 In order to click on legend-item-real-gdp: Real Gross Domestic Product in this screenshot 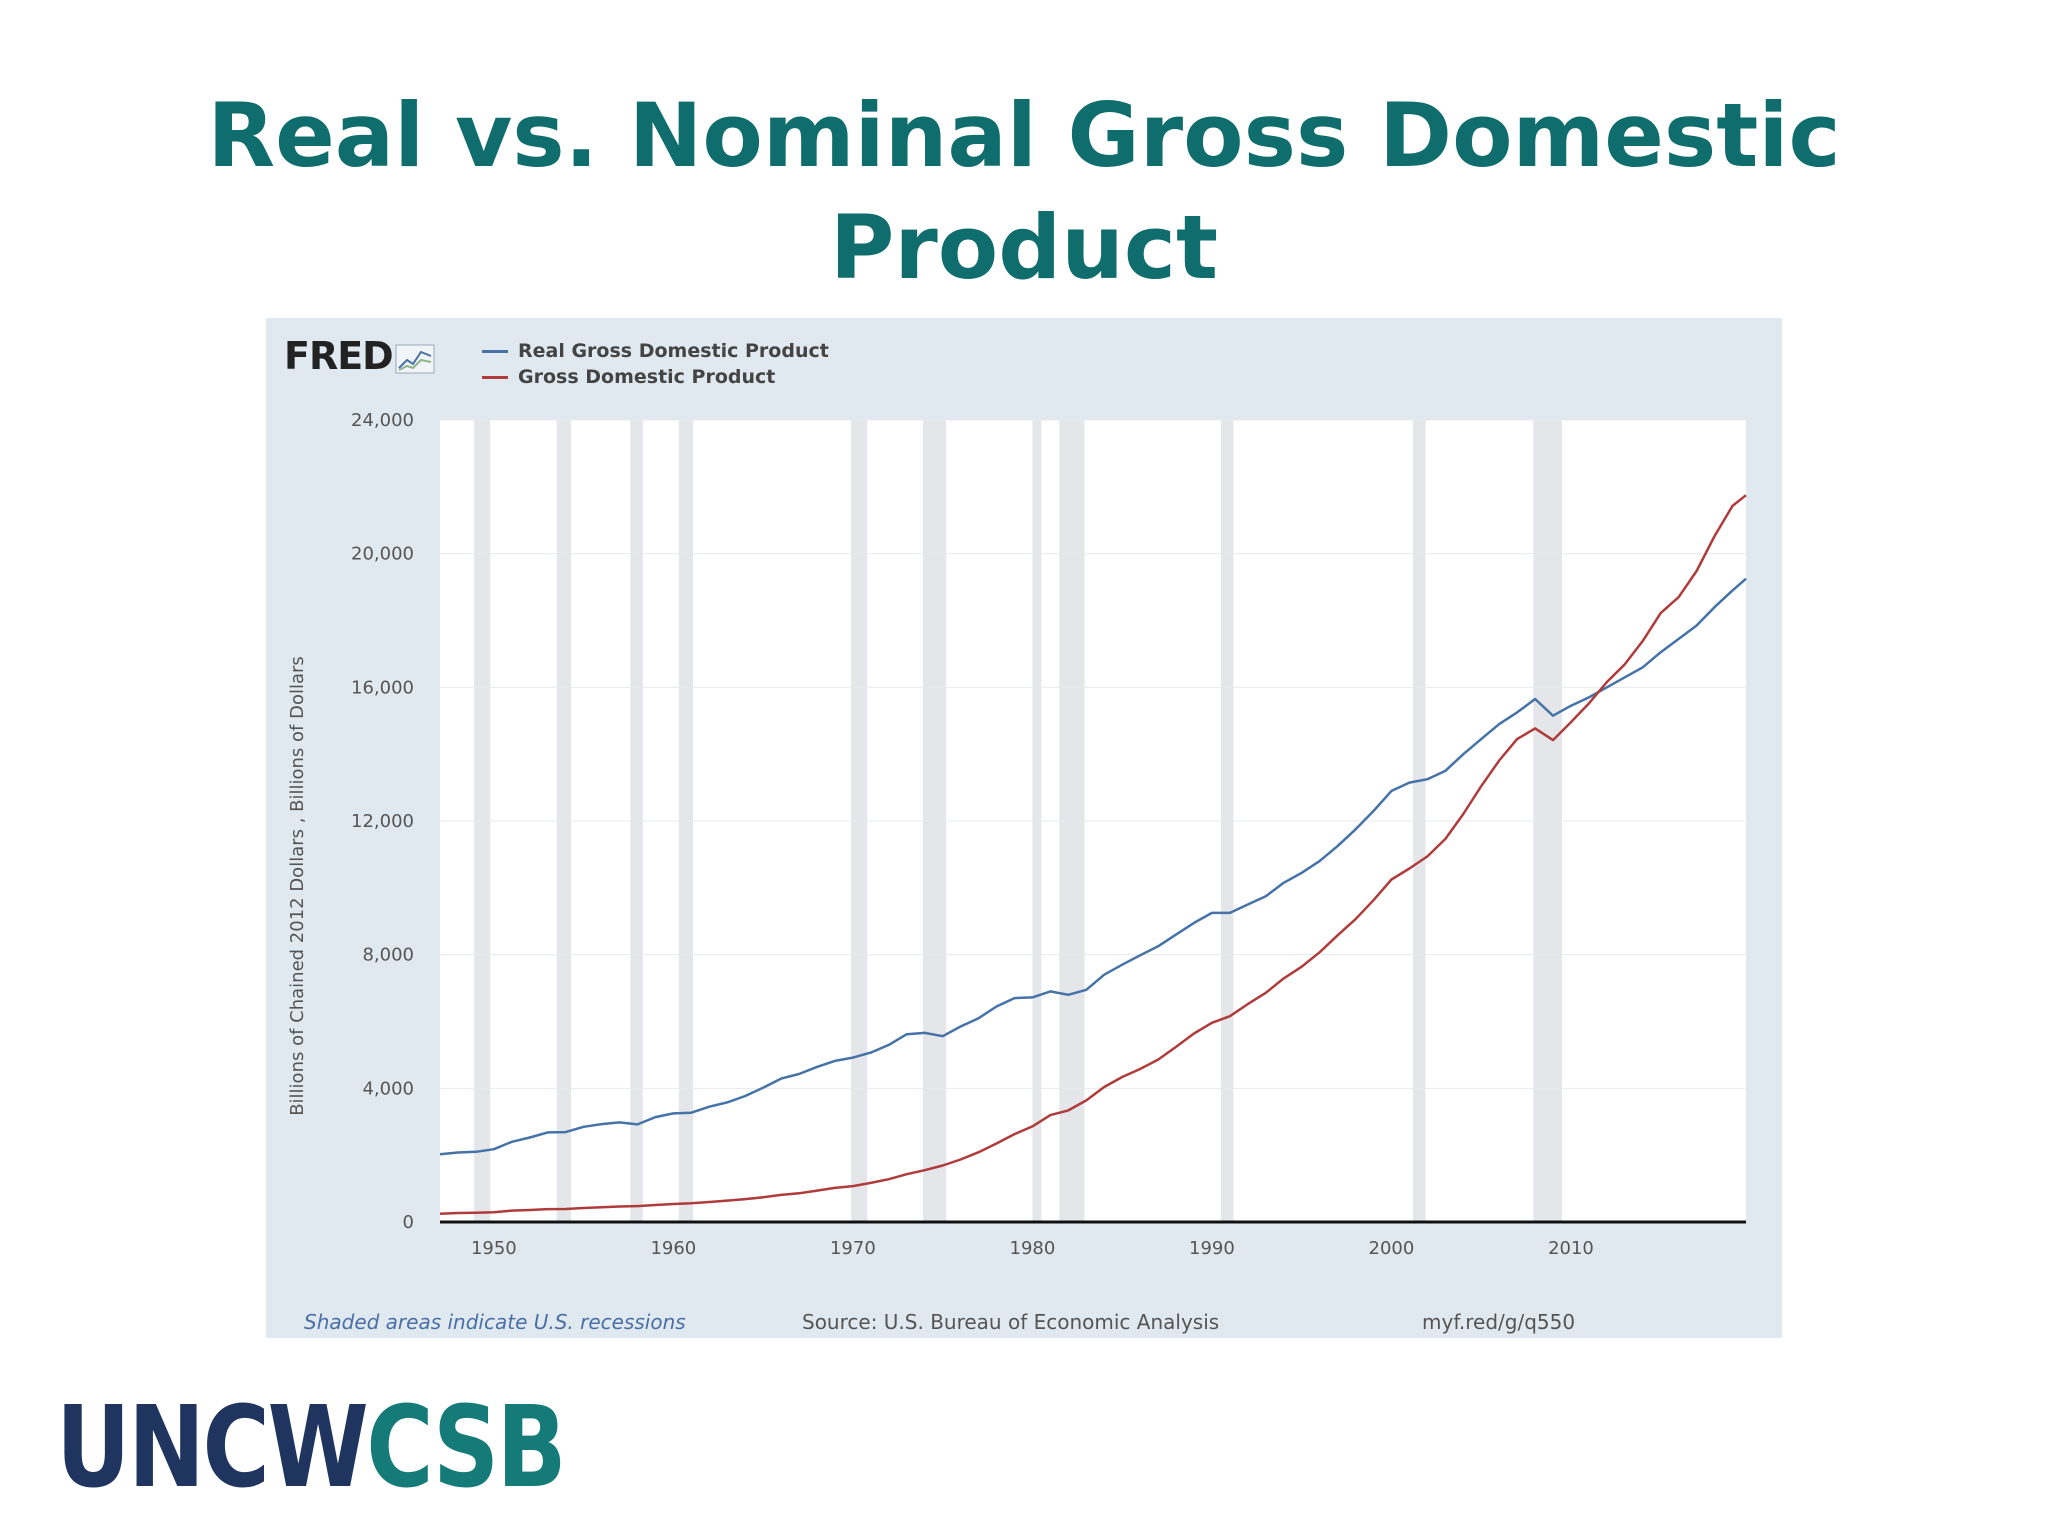, I will do `click(655, 351)`.